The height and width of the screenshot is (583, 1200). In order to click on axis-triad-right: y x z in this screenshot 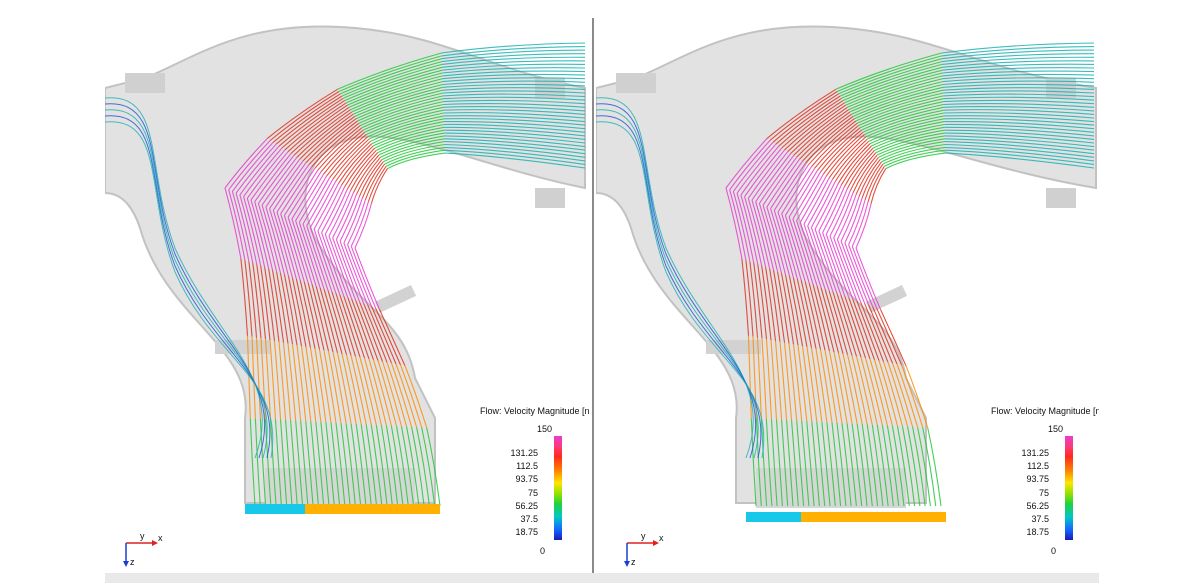, I will do `click(643, 549)`.